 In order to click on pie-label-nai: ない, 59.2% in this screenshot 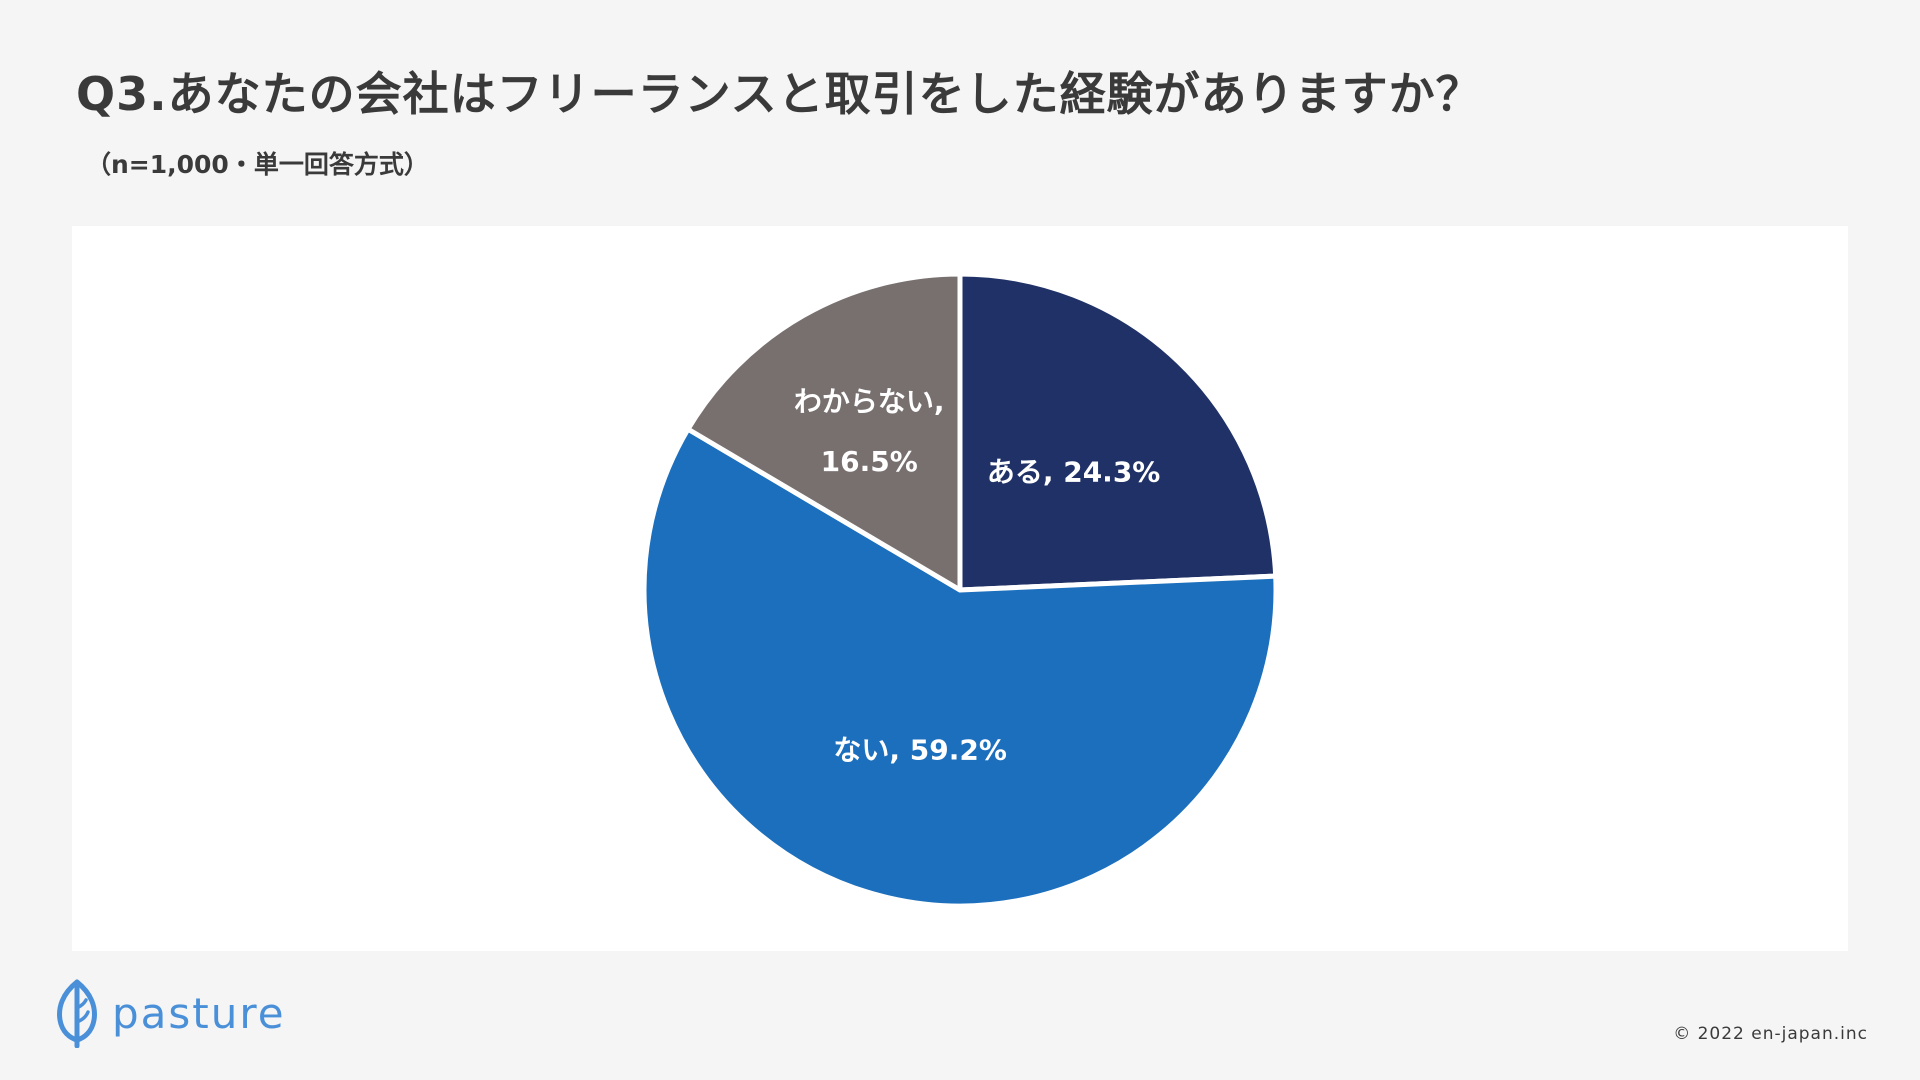, I will do `click(920, 749)`.